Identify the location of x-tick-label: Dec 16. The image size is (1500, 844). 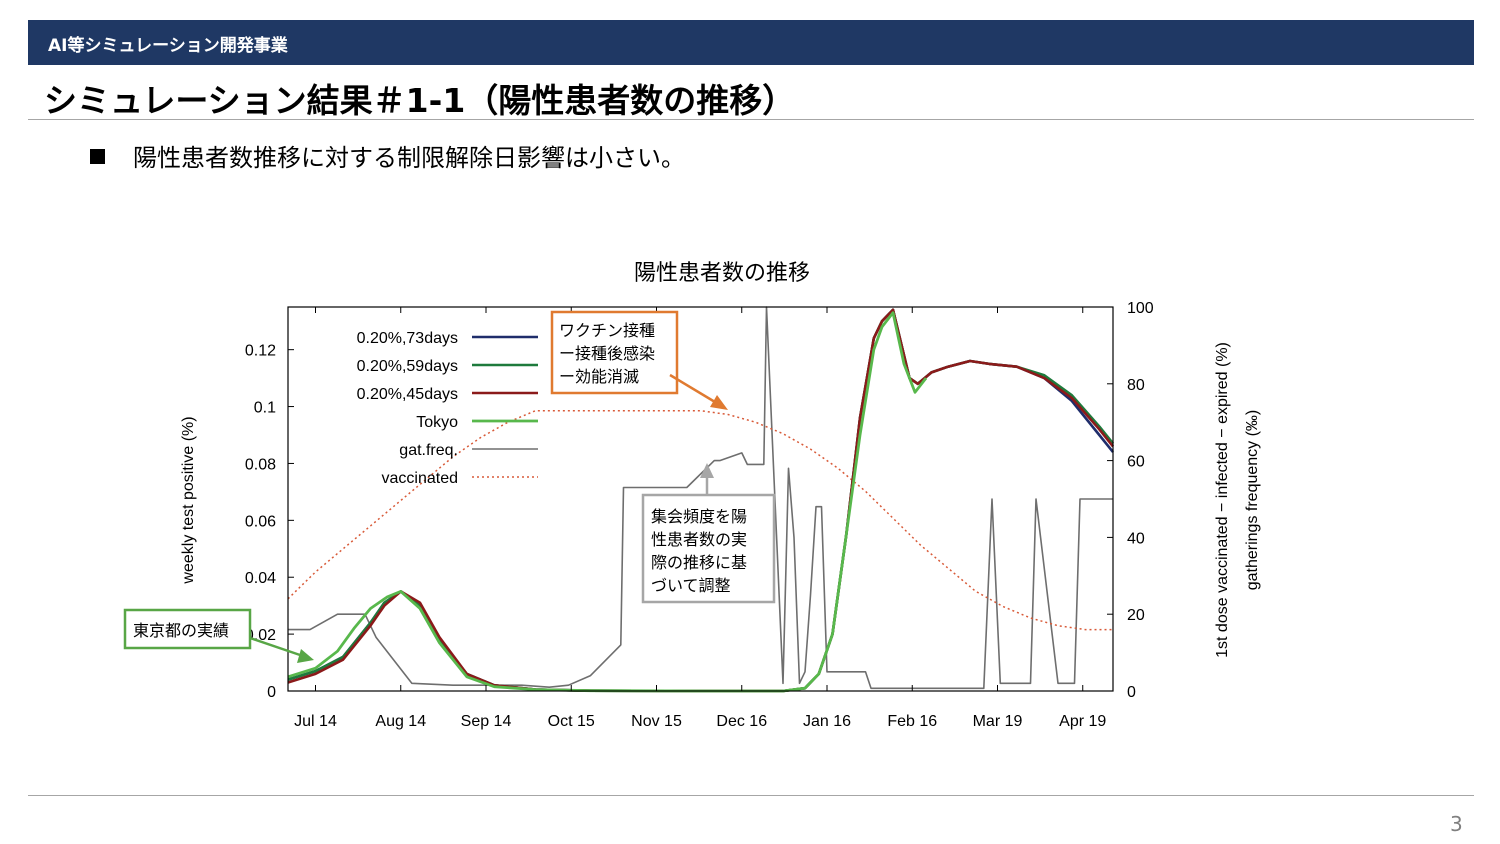
(741, 721).